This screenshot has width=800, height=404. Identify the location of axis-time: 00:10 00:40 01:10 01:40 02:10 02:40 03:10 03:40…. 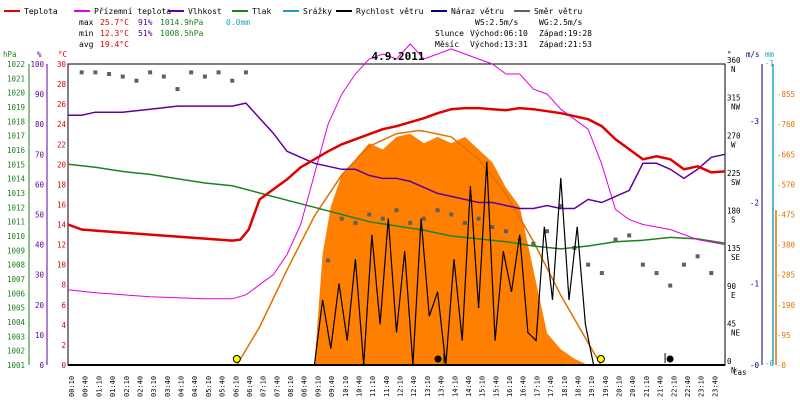
(393, 386).